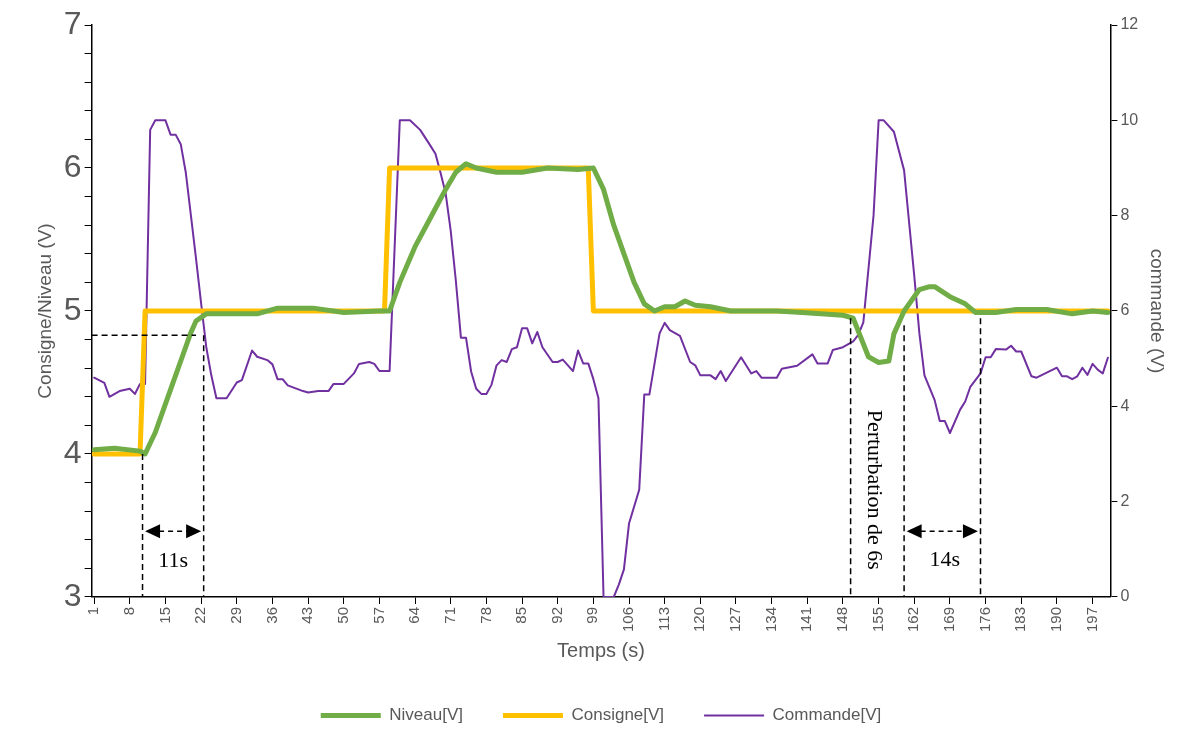 This screenshot has width=1197, height=744. Describe the element at coordinates (877, 619) in the screenshot. I see `x-tick-label: 155` at that location.